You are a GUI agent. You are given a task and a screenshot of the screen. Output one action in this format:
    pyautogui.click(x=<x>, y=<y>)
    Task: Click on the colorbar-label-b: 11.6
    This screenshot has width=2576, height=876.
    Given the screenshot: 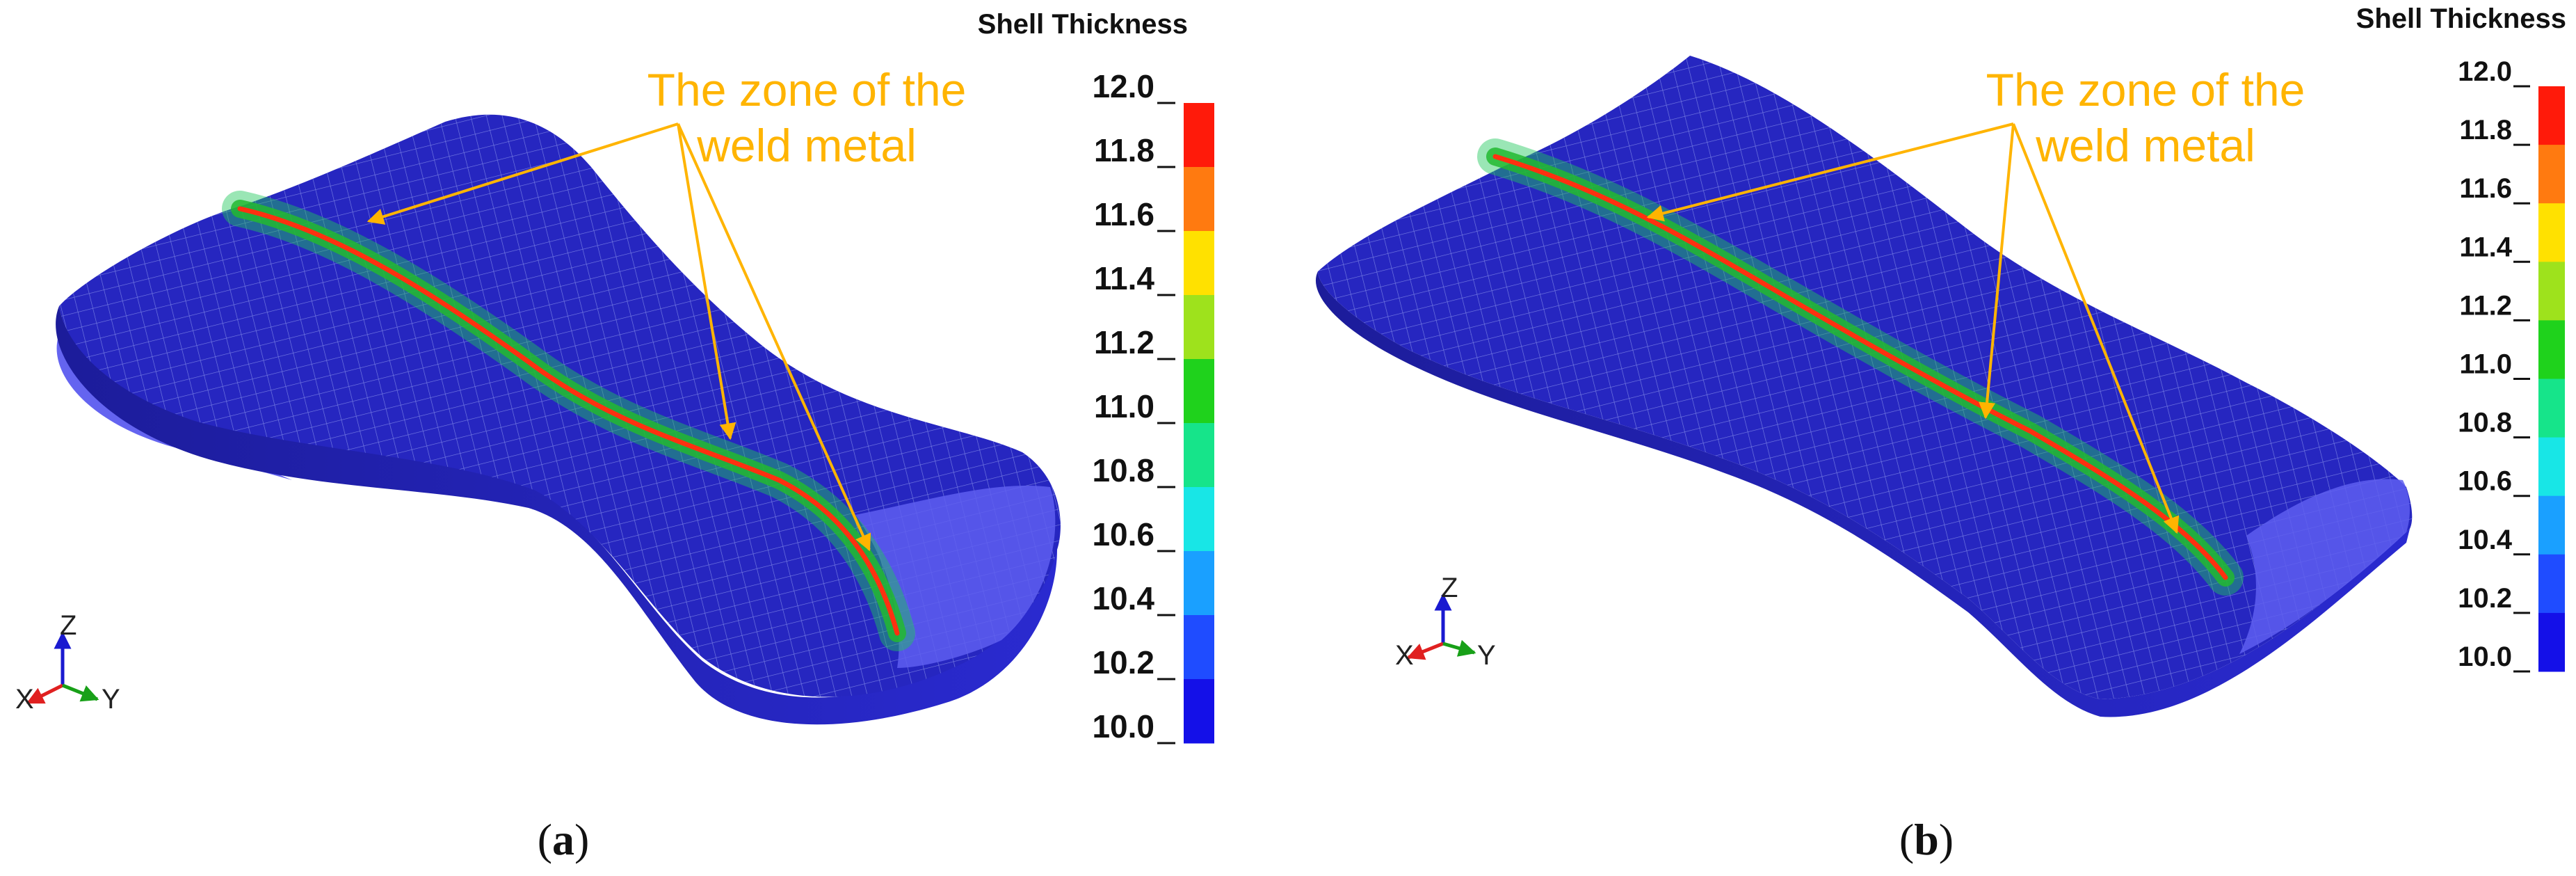 What is the action you would take?
    pyautogui.click(x=2486, y=188)
    